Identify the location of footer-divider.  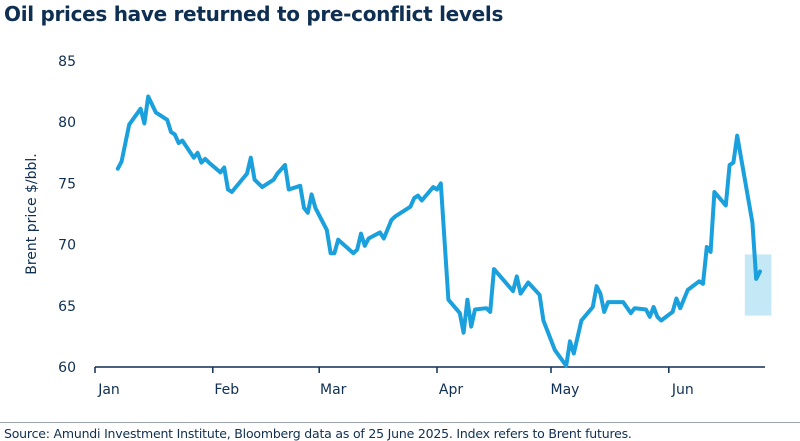
(400, 422).